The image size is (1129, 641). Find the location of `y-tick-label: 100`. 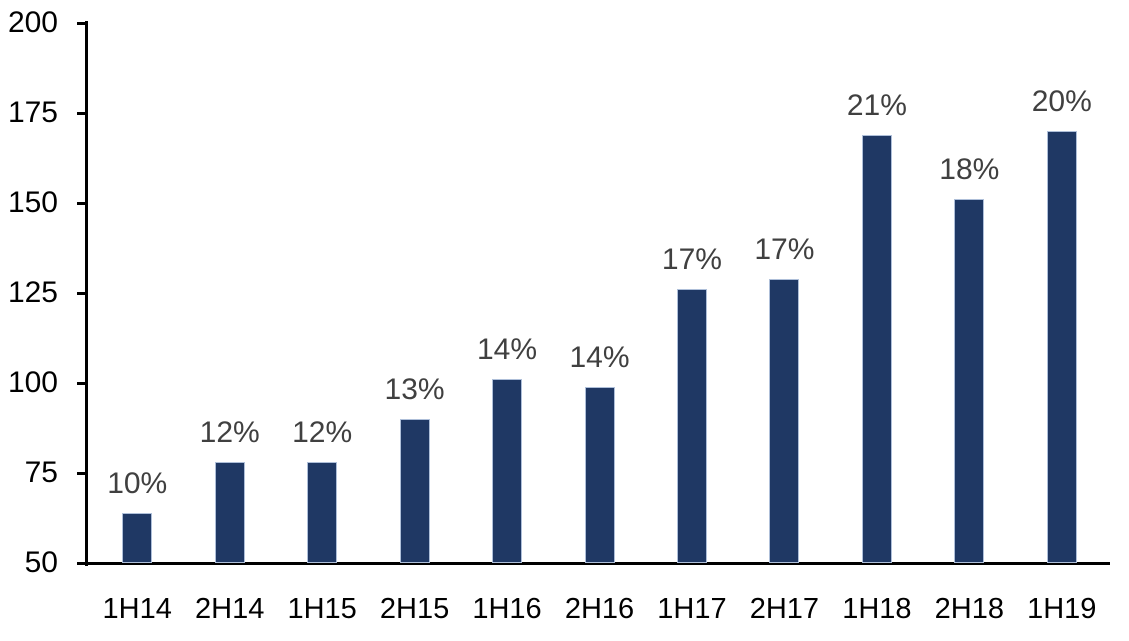

y-tick-label: 100 is located at coordinates (32, 382).